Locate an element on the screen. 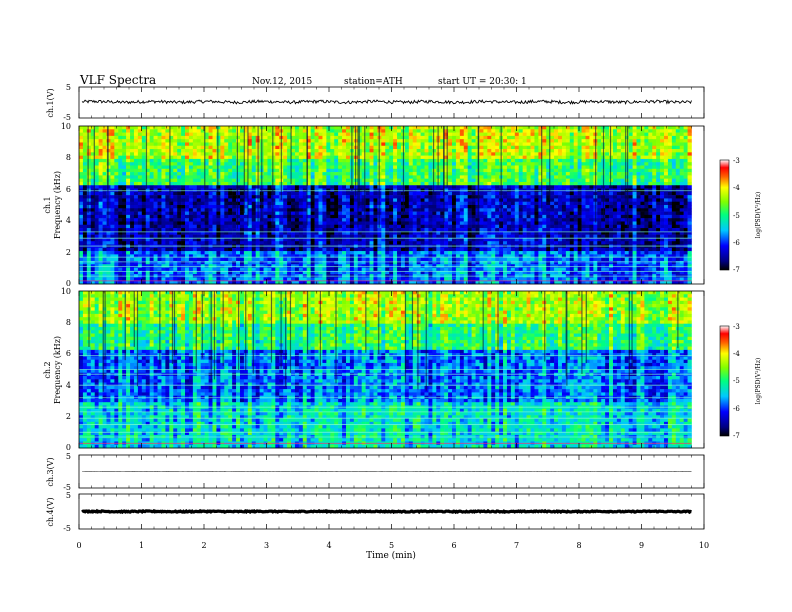  station-label: station=ATH is located at coordinates (373, 82).